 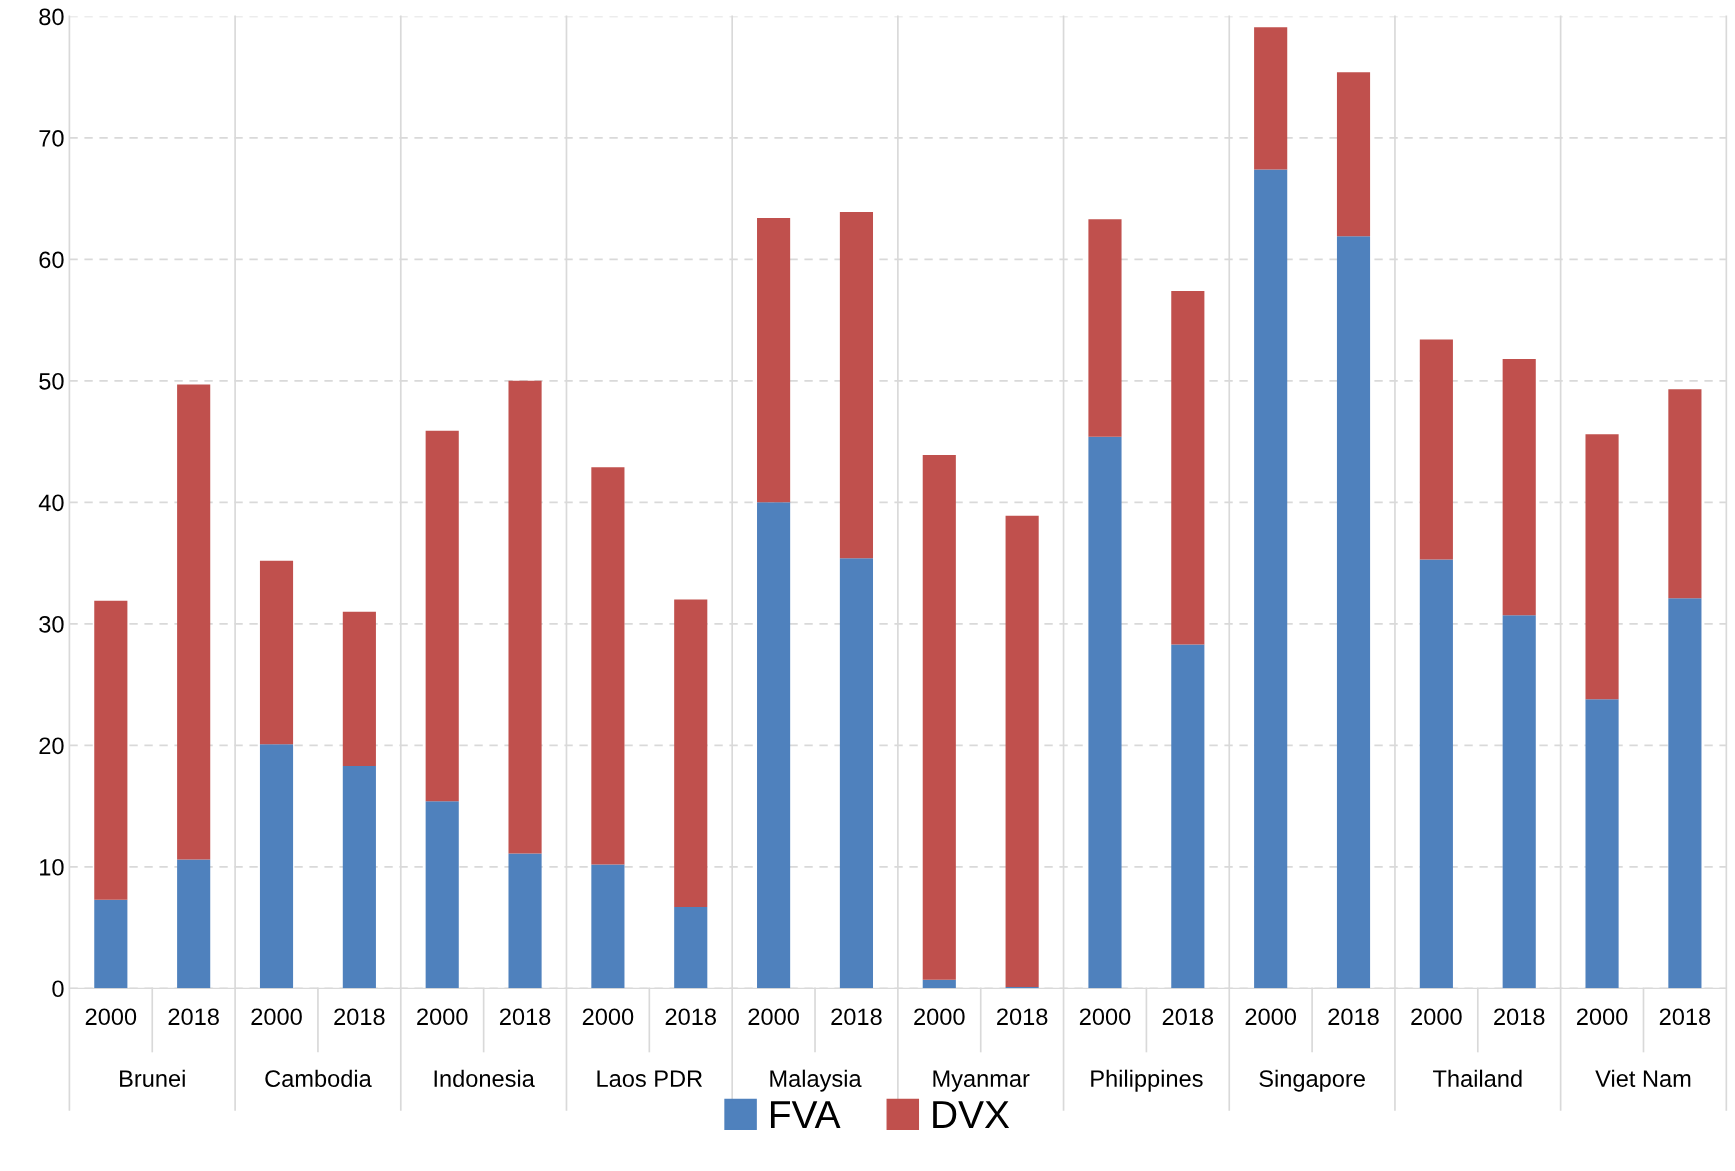 What do you see at coordinates (152, 1078) in the screenshot?
I see `text: Brunei` at bounding box center [152, 1078].